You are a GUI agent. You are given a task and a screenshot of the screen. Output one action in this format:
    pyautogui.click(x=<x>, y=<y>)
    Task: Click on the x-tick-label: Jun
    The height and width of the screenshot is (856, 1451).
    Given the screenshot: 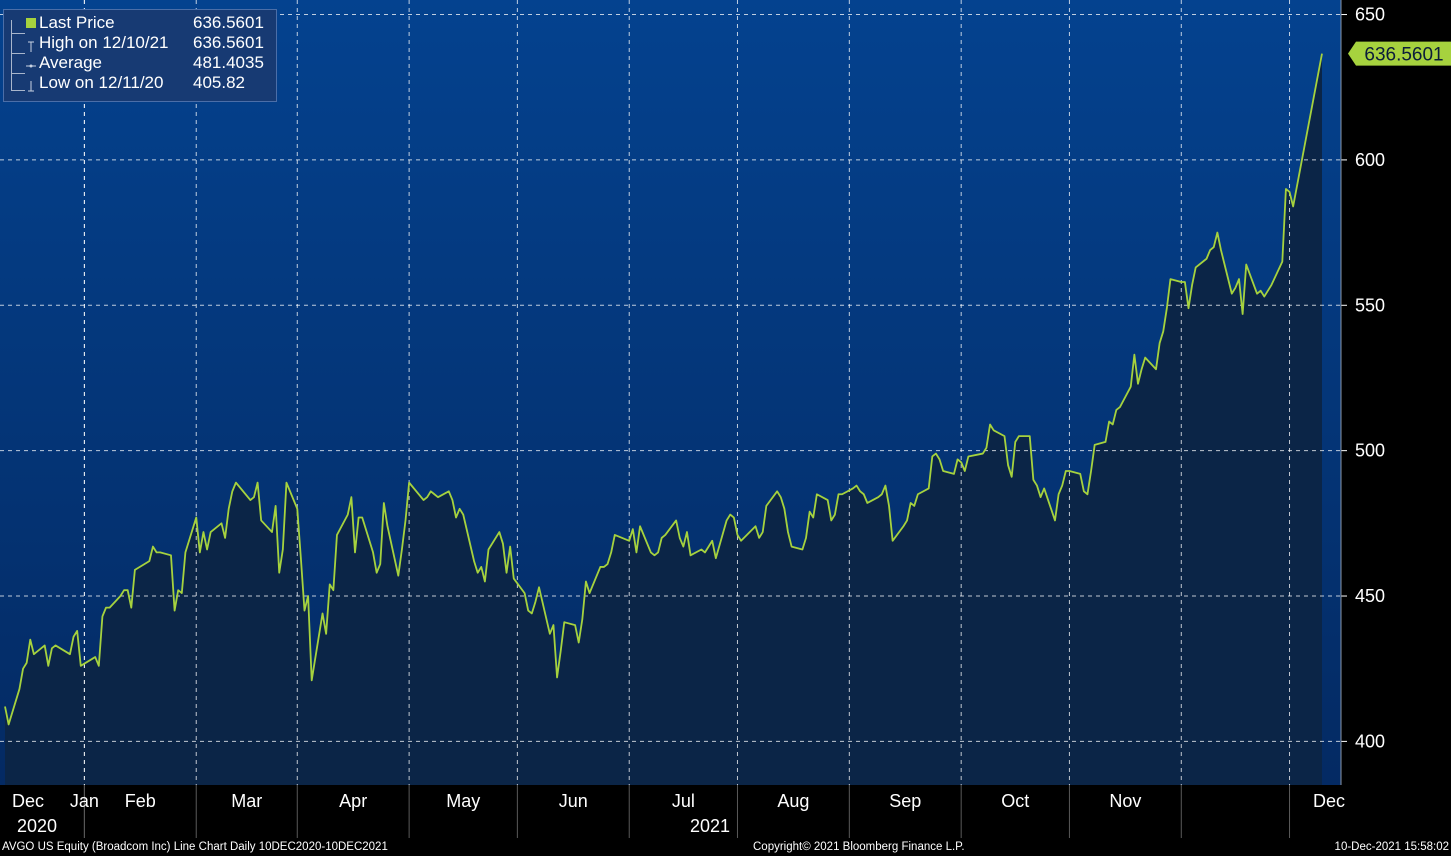 What is the action you would take?
    pyautogui.click(x=573, y=801)
    